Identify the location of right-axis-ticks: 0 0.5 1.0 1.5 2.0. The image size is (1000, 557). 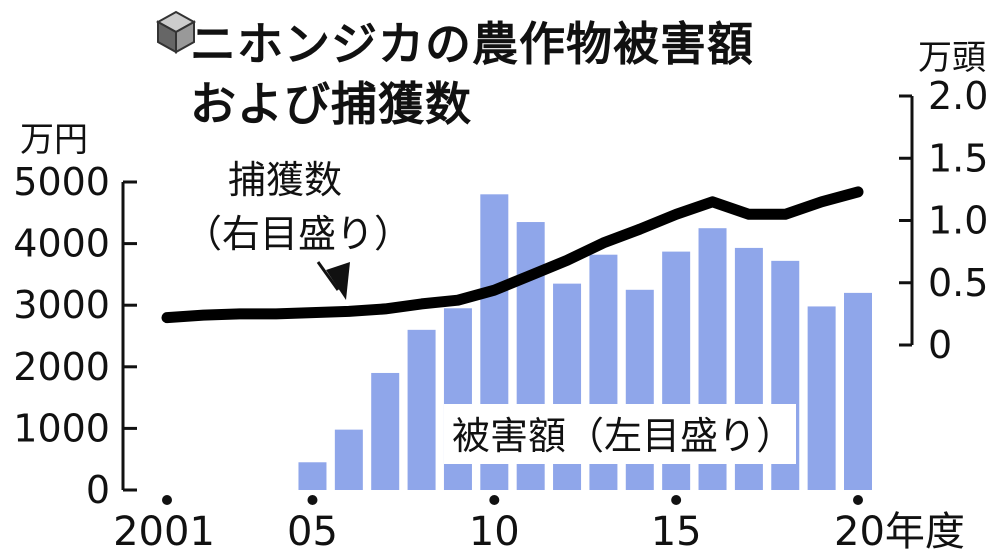
(943, 220).